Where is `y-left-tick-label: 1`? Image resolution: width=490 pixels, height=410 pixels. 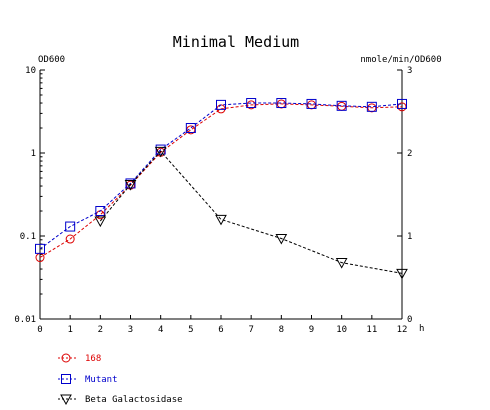
y-left-tick-label: 1 is located at coordinates (33, 154).